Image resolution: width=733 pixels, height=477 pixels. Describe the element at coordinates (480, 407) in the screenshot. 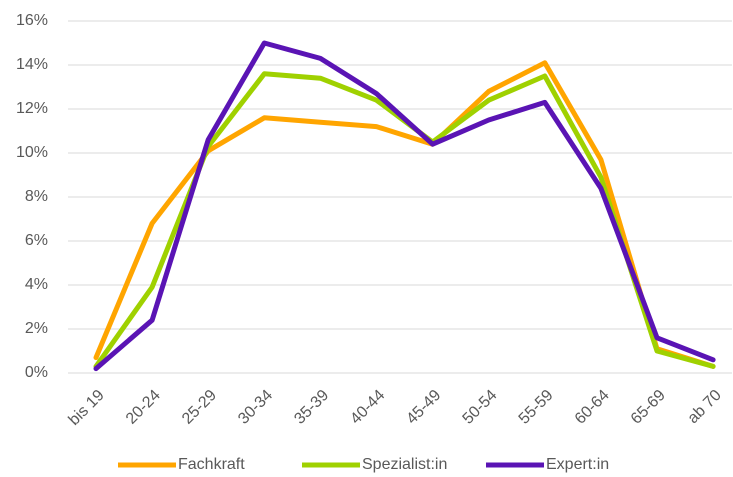

I see `x-tick-label: 50-54` at that location.